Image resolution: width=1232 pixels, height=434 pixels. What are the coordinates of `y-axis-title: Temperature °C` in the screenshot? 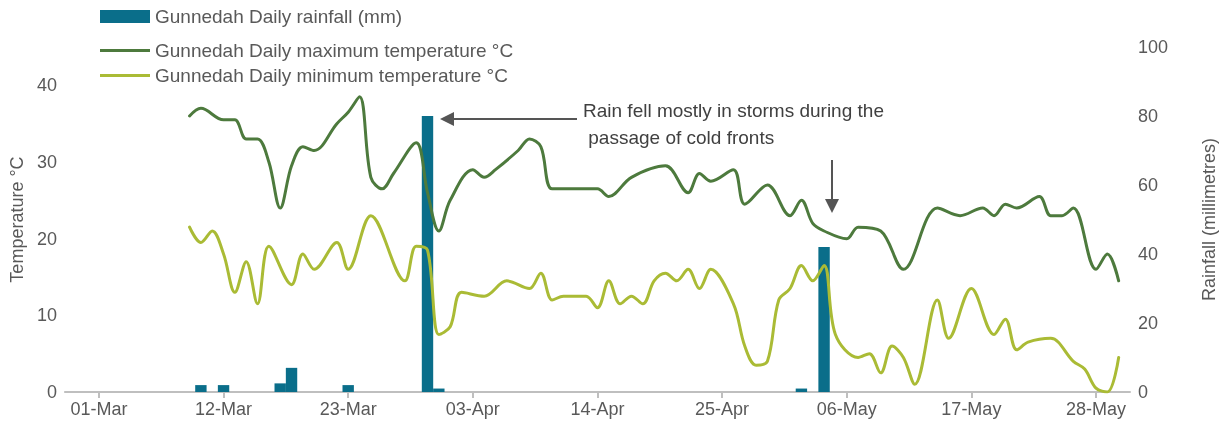 It's located at (17, 219).